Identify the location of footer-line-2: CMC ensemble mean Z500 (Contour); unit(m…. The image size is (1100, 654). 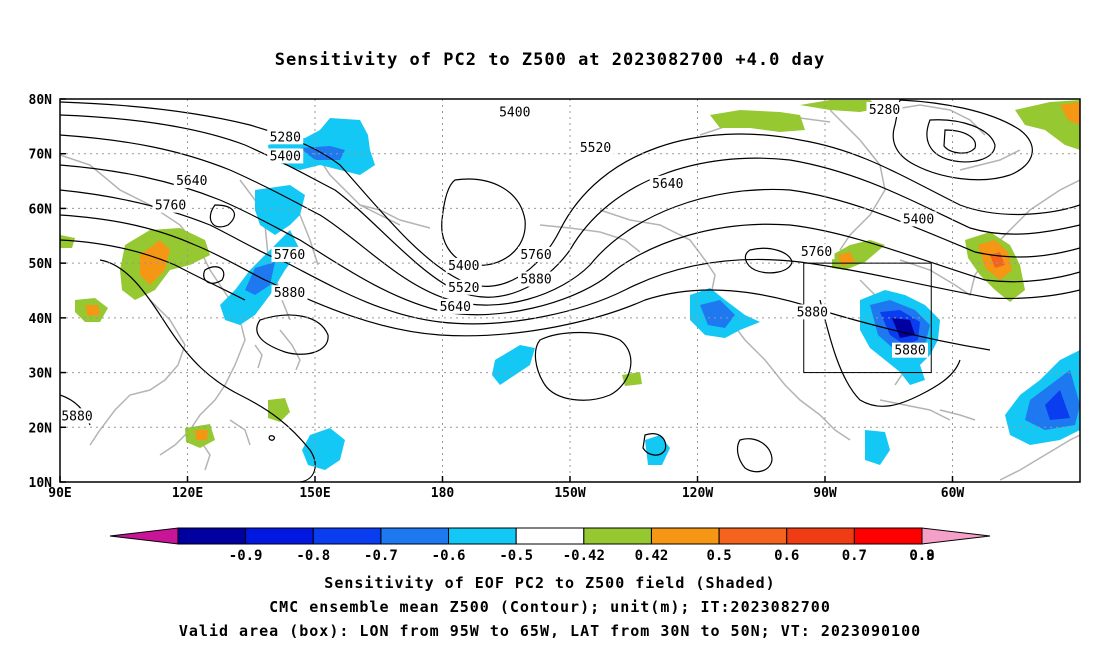
(550, 607).